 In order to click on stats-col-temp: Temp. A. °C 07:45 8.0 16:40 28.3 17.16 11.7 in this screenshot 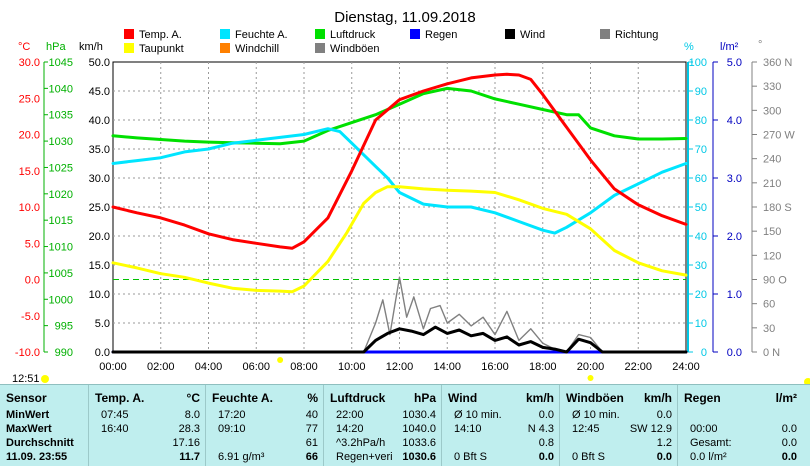, I will do `click(147, 425)`.